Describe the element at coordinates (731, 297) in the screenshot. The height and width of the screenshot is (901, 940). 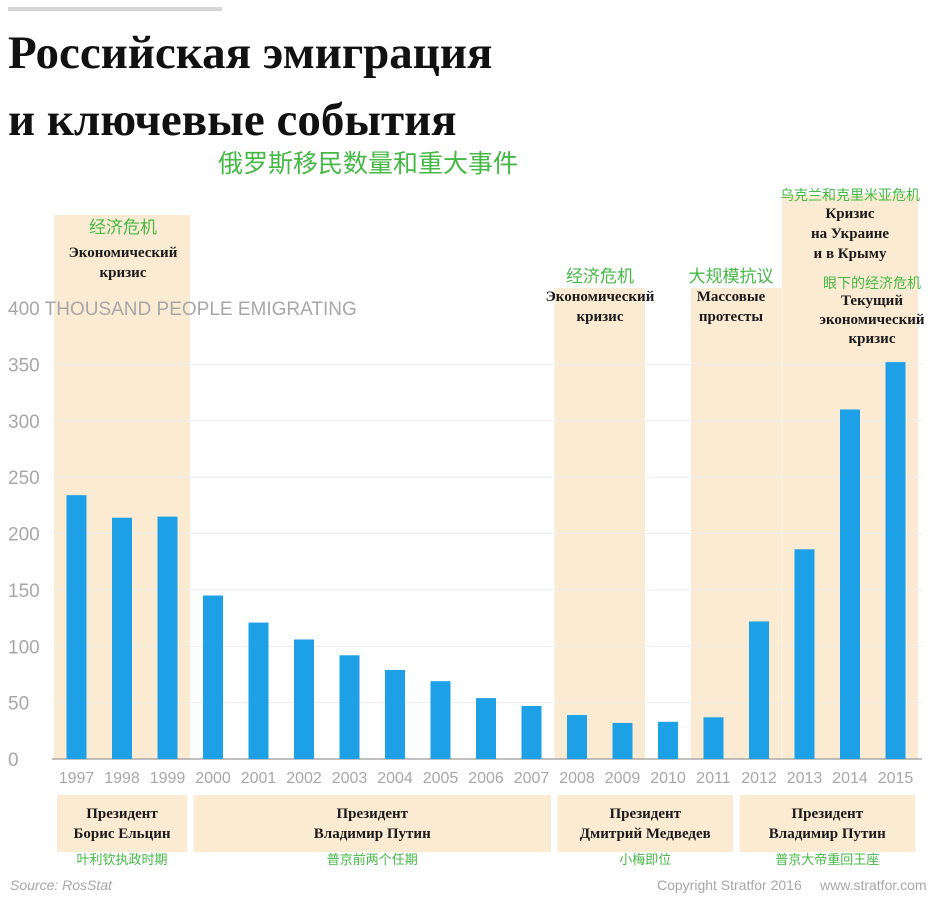
I see `event-label: Массовые` at that location.